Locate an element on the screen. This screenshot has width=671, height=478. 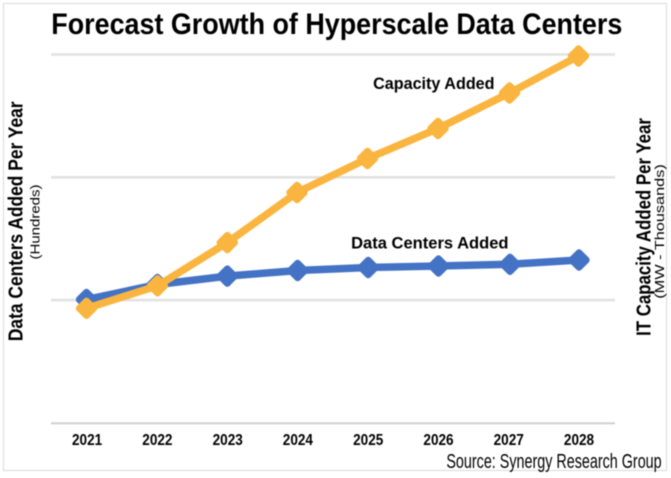
svg-text: 2026 is located at coordinates (438, 440).